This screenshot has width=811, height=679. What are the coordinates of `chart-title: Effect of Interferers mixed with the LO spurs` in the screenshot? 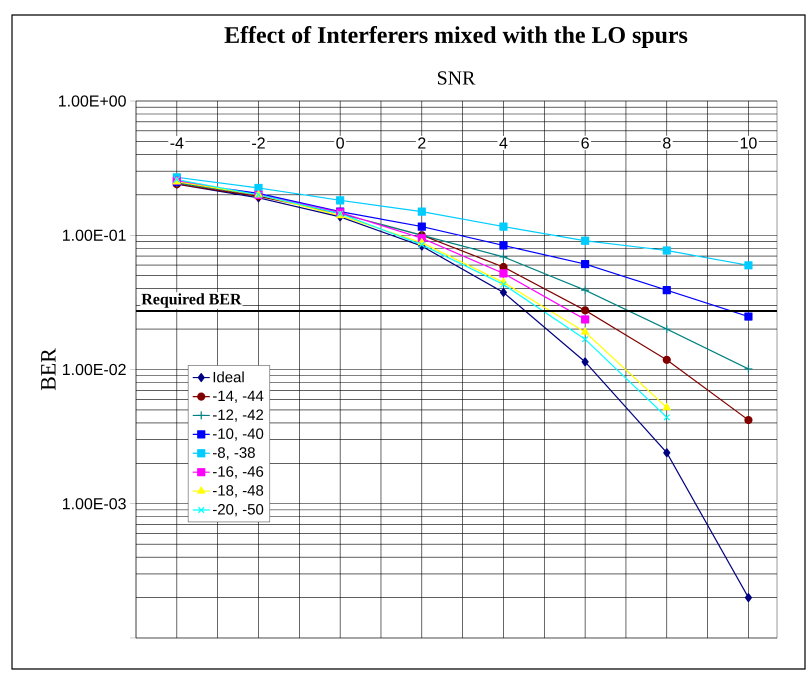 It's located at (456, 37).